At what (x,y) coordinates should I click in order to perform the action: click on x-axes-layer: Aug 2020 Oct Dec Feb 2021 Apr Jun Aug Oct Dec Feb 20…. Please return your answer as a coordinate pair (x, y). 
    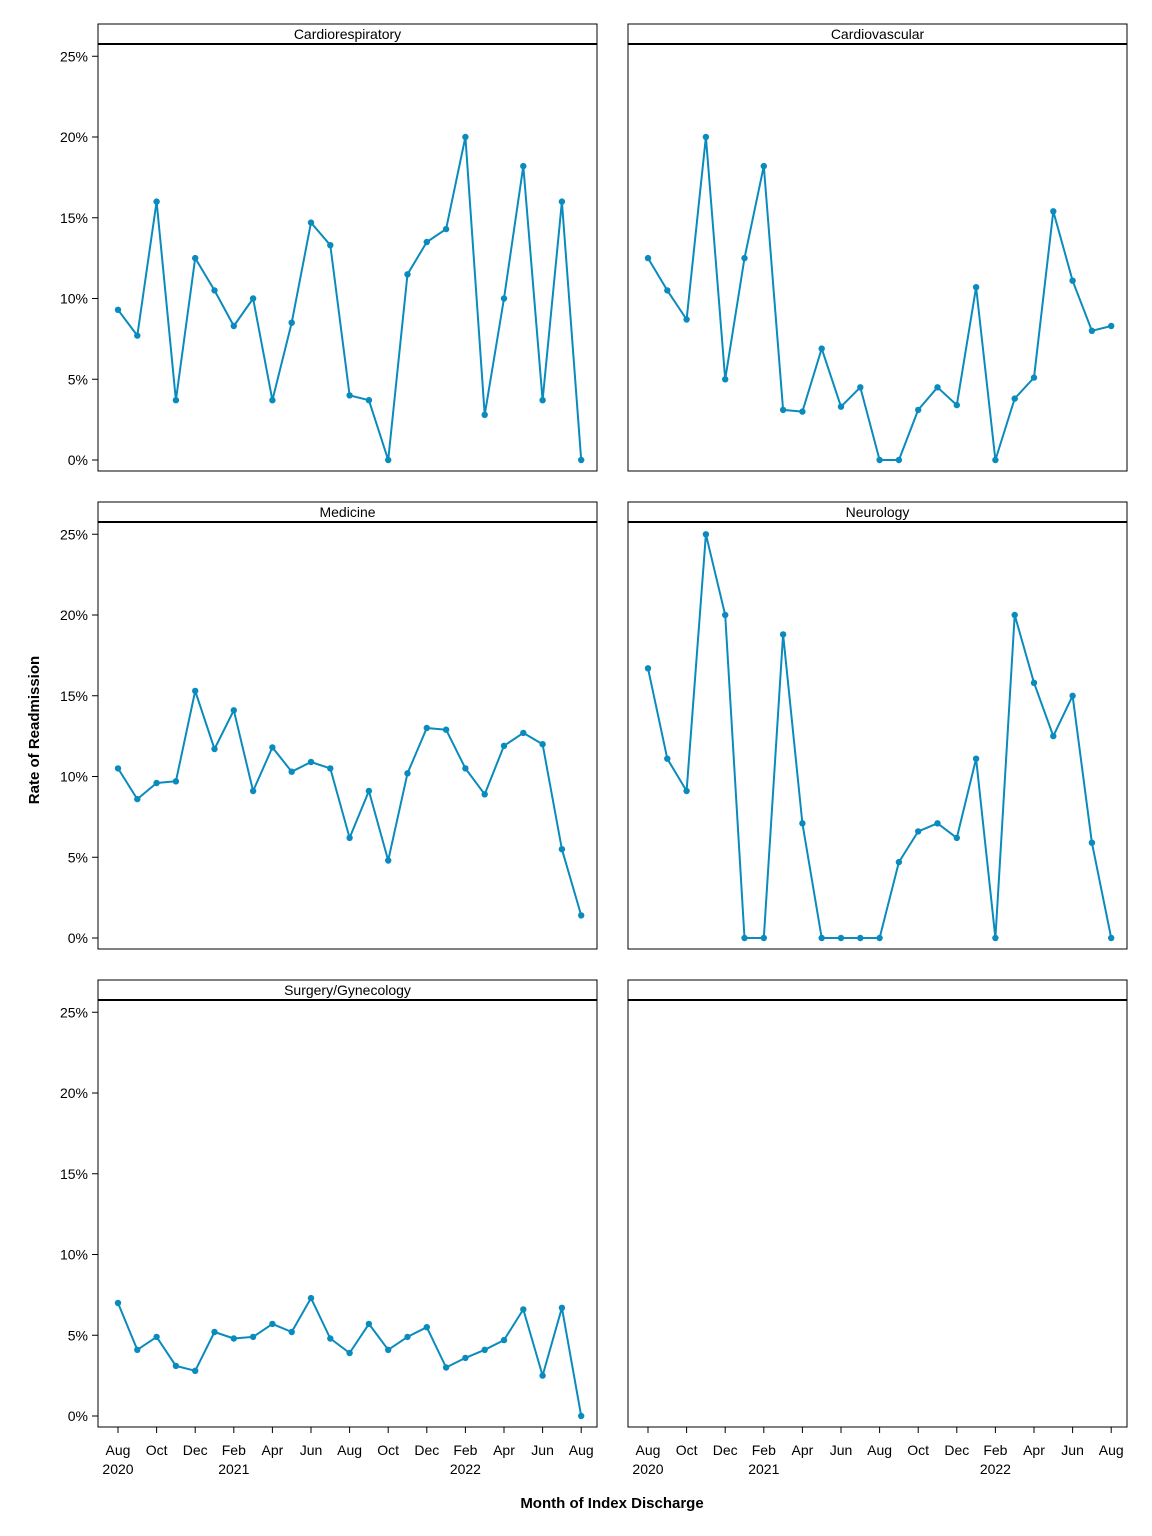
    Looking at the image, I should click on (613, 1452).